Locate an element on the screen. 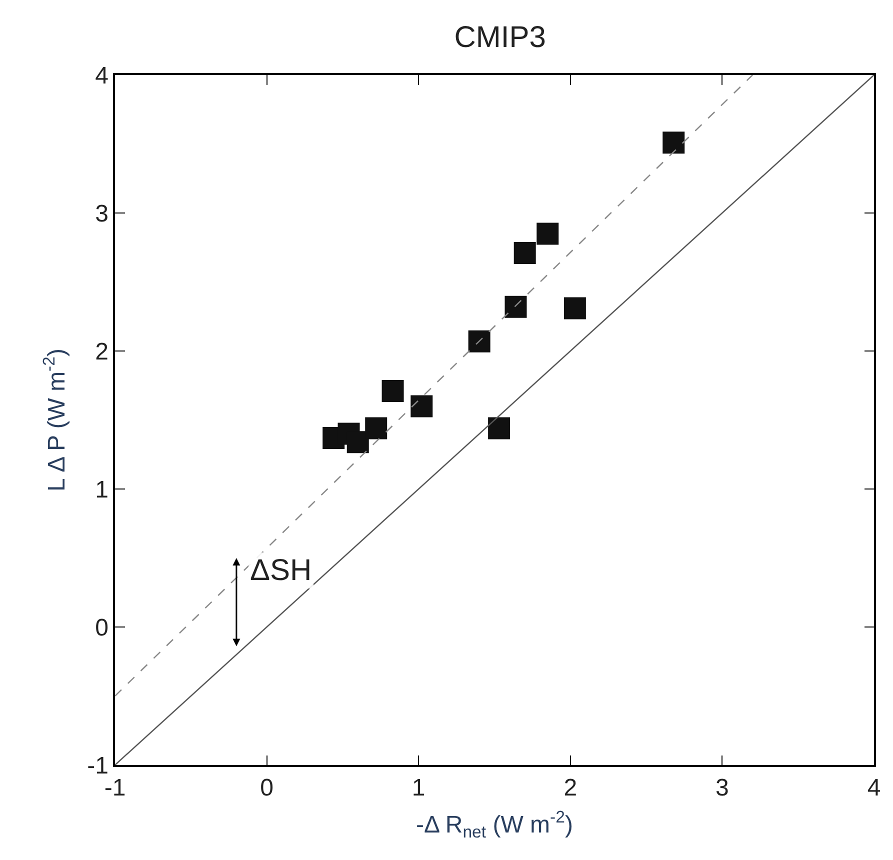 This screenshot has width=893, height=860. x-tick-label: 3 is located at coordinates (722, 788).